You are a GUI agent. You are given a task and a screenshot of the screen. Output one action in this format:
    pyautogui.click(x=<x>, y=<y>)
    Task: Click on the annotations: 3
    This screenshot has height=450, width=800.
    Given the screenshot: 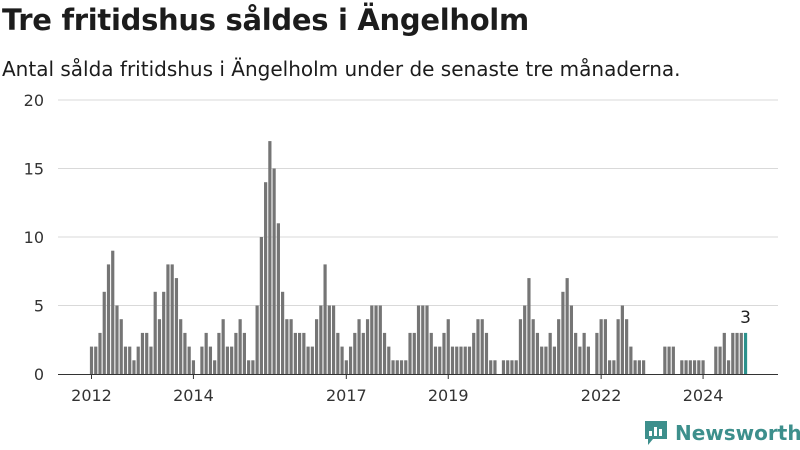 What is the action you would take?
    pyautogui.click(x=745, y=318)
    